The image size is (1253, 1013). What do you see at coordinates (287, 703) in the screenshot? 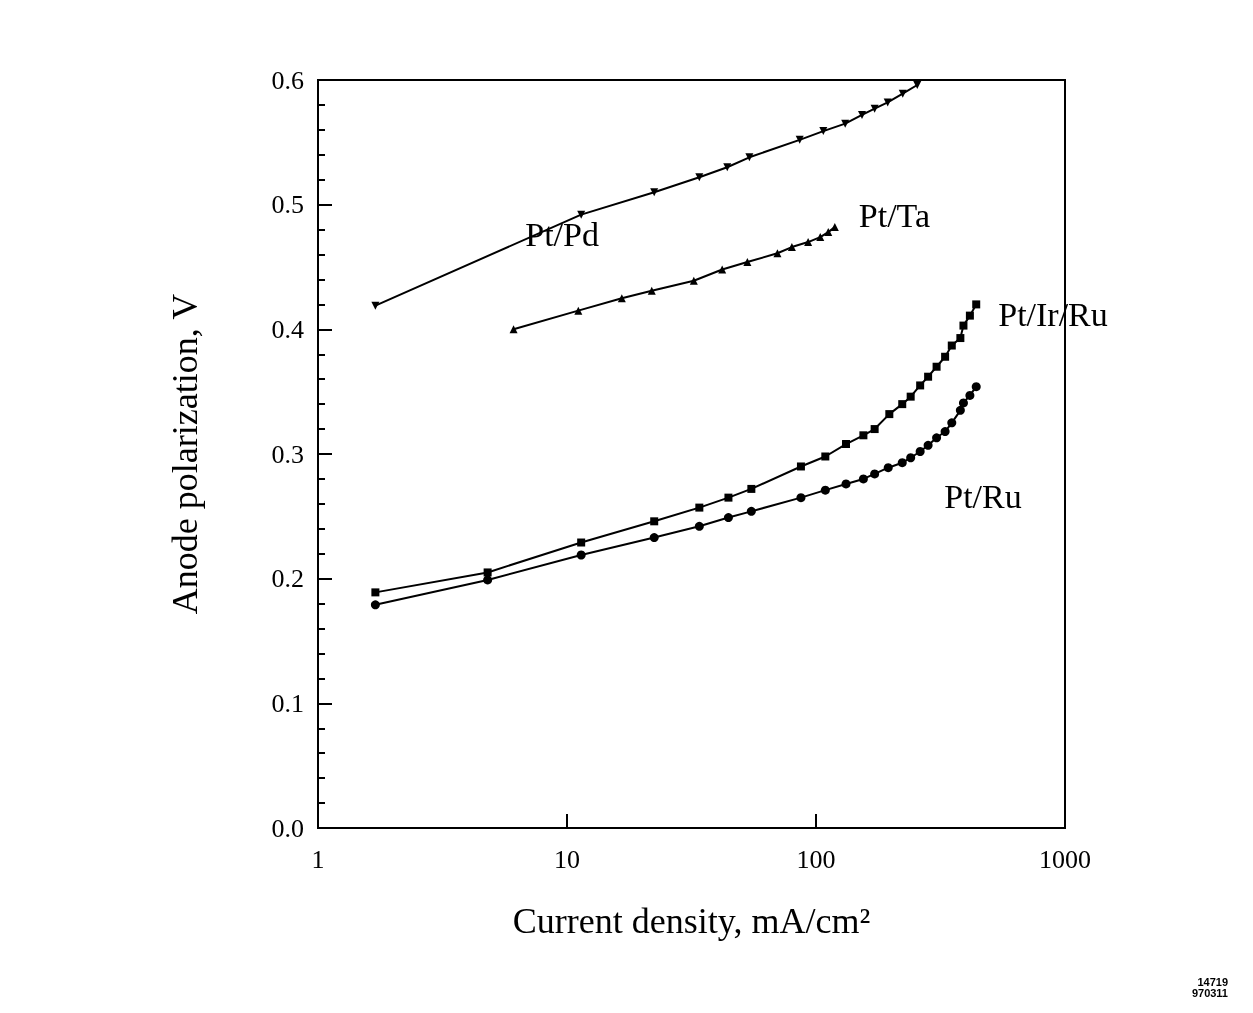
I see `y-tick-label: 0.1` at bounding box center [287, 703].